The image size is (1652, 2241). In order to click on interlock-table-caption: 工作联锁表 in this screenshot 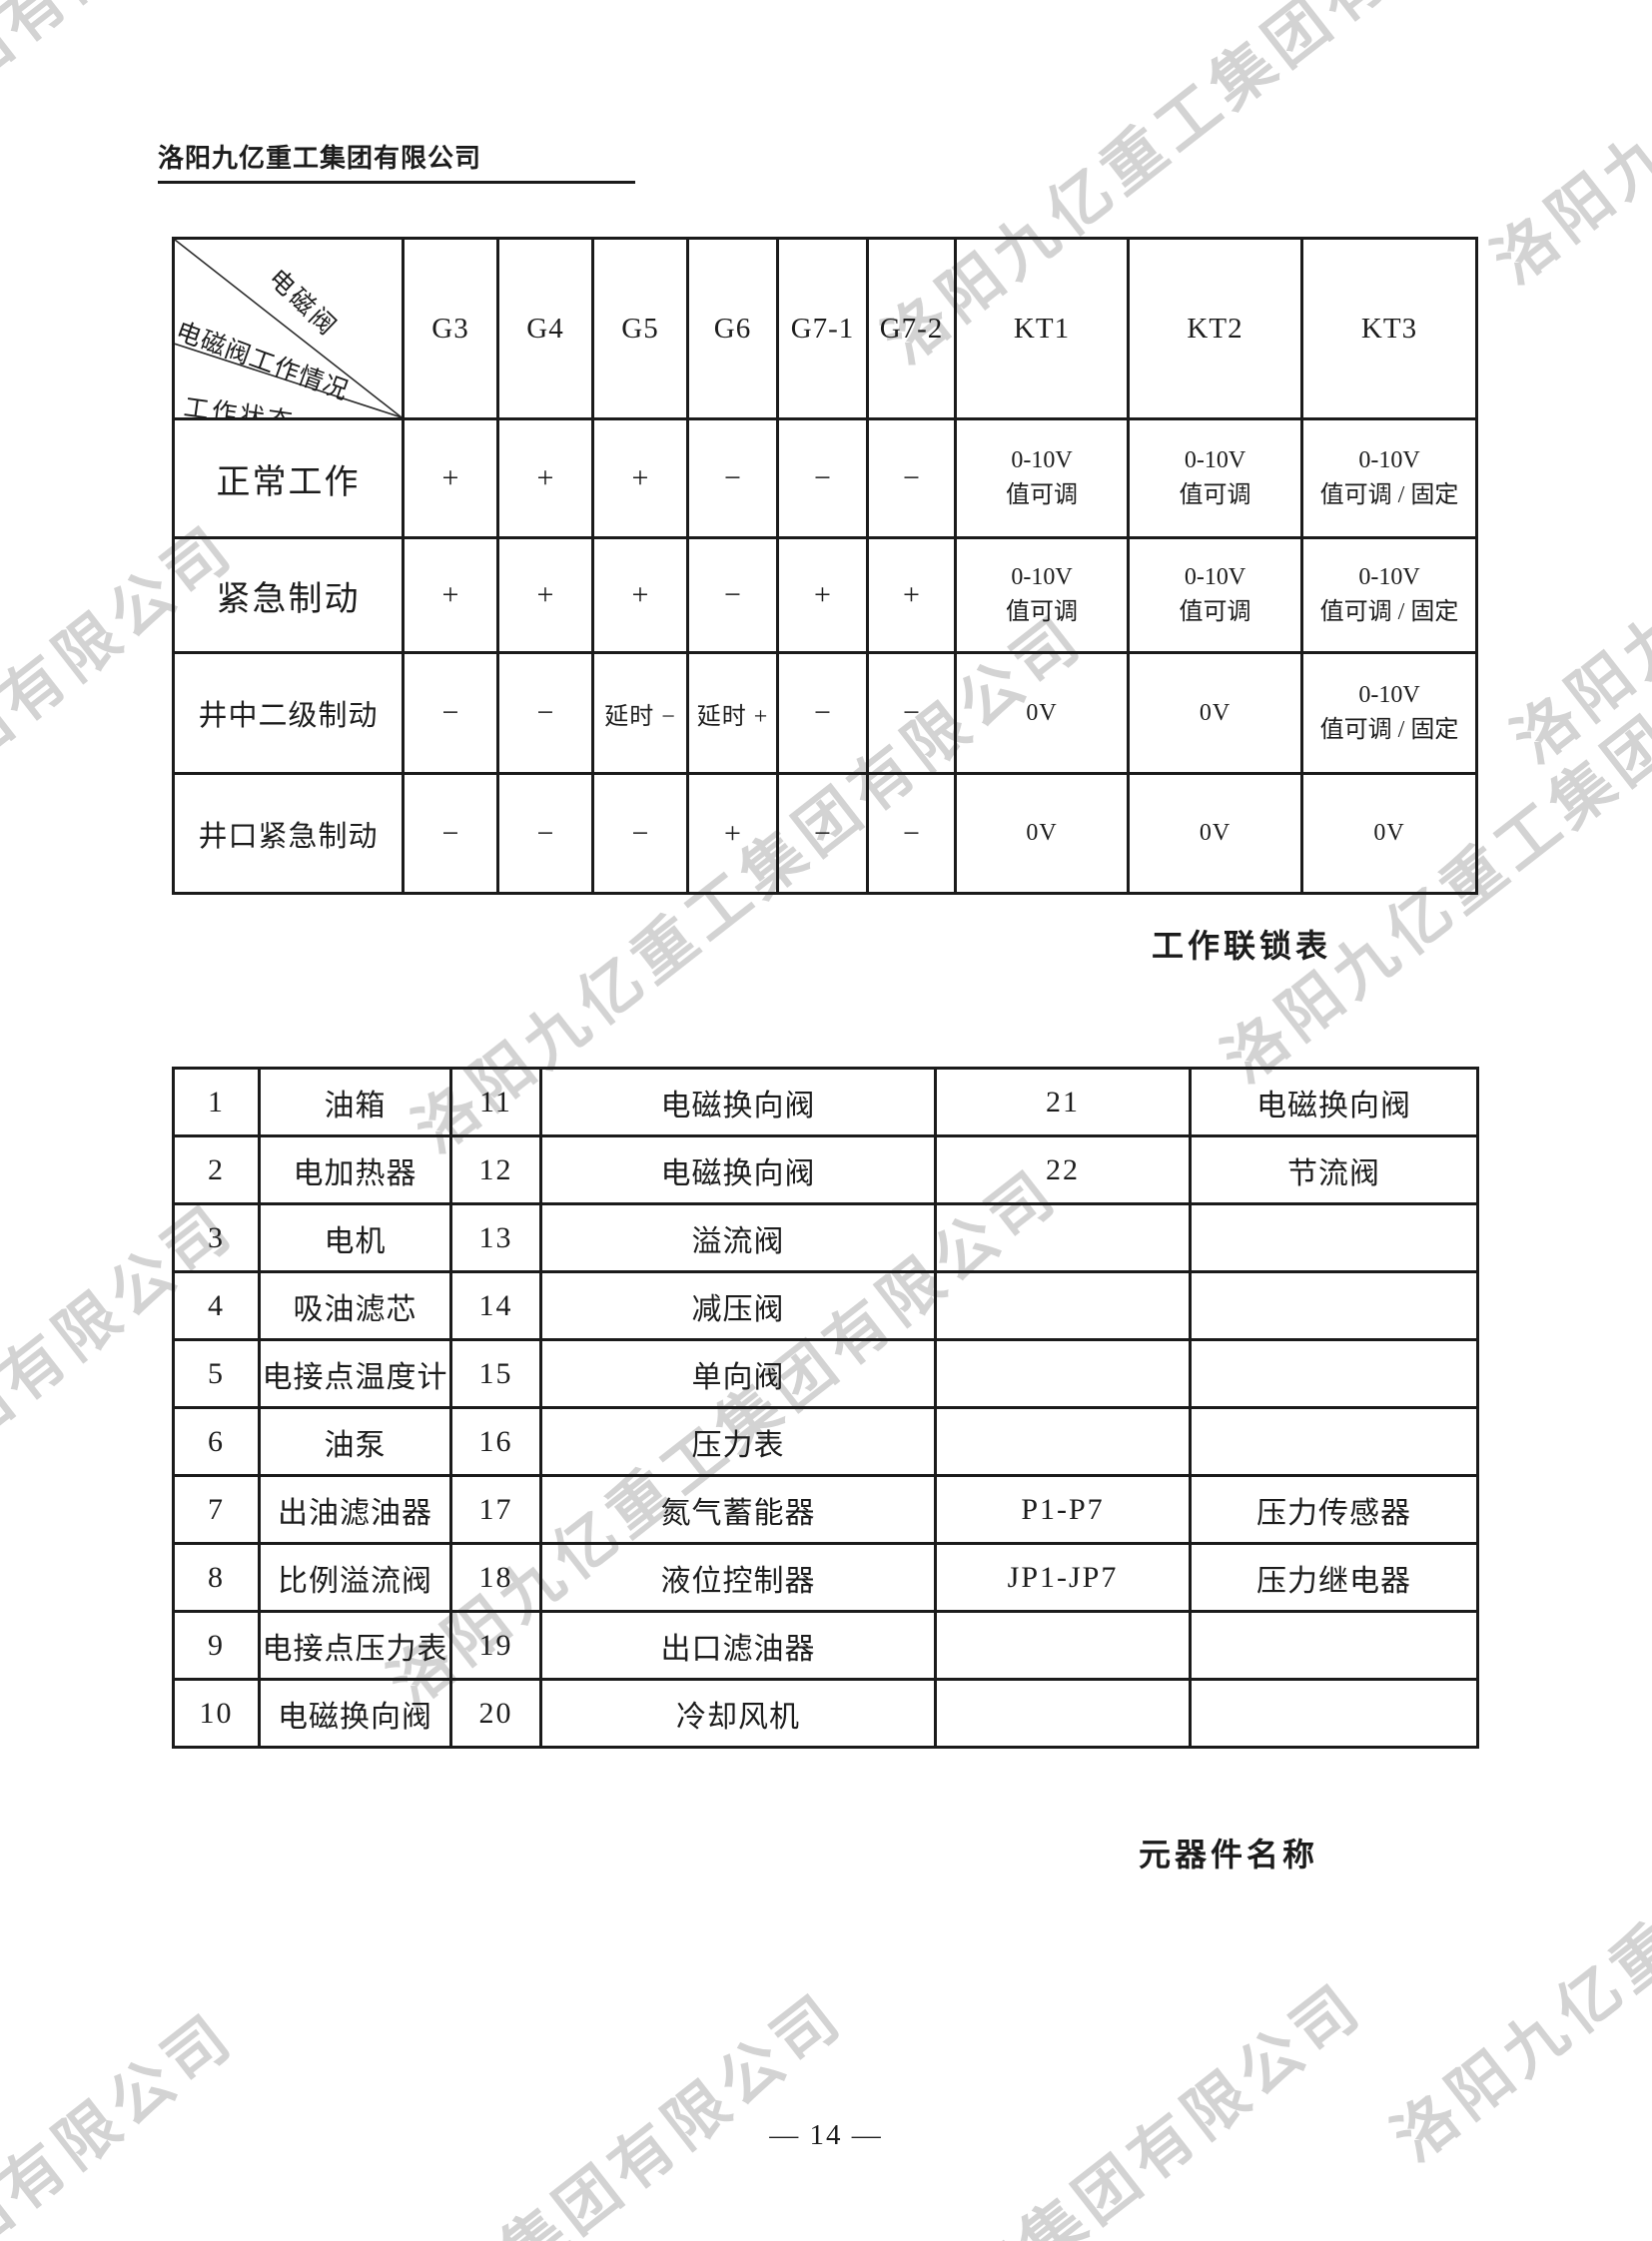, I will do `click(1242, 946)`.